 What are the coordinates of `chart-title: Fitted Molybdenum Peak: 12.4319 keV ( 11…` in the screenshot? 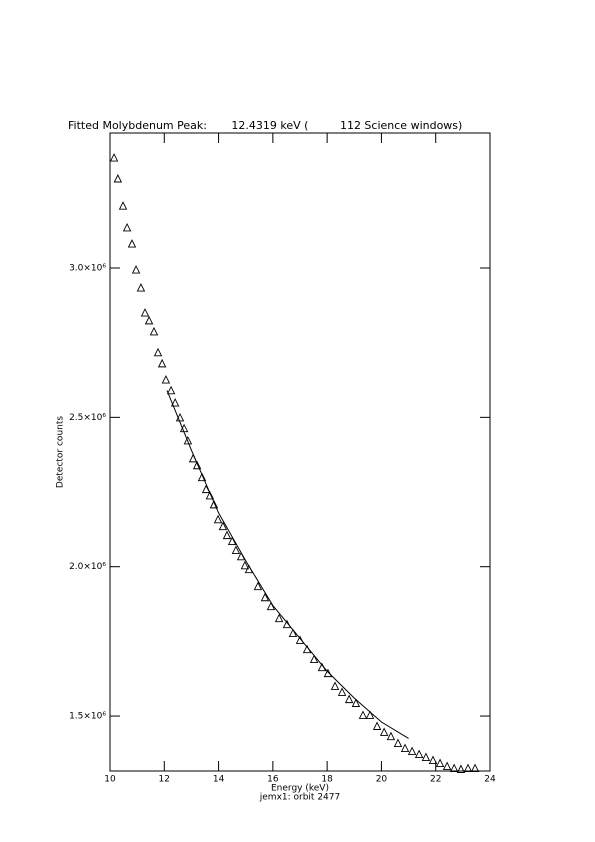 It's located at (265, 125).